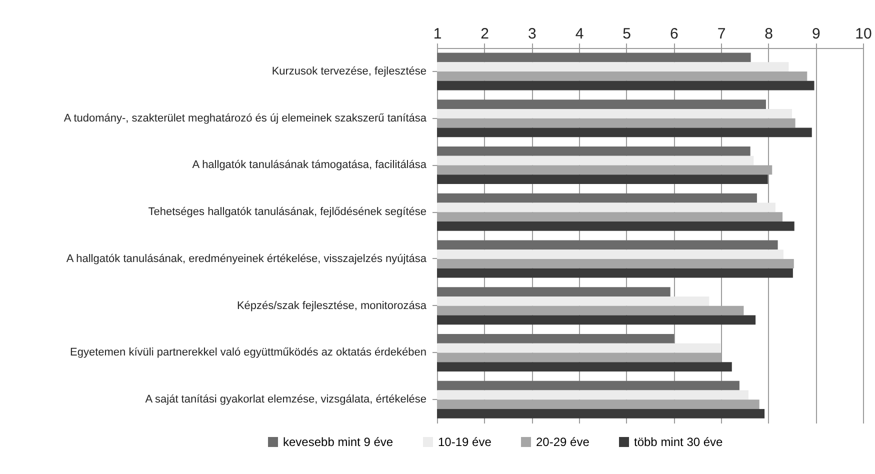 The image size is (875, 474). I want to click on x-tick-label: 1, so click(437, 34).